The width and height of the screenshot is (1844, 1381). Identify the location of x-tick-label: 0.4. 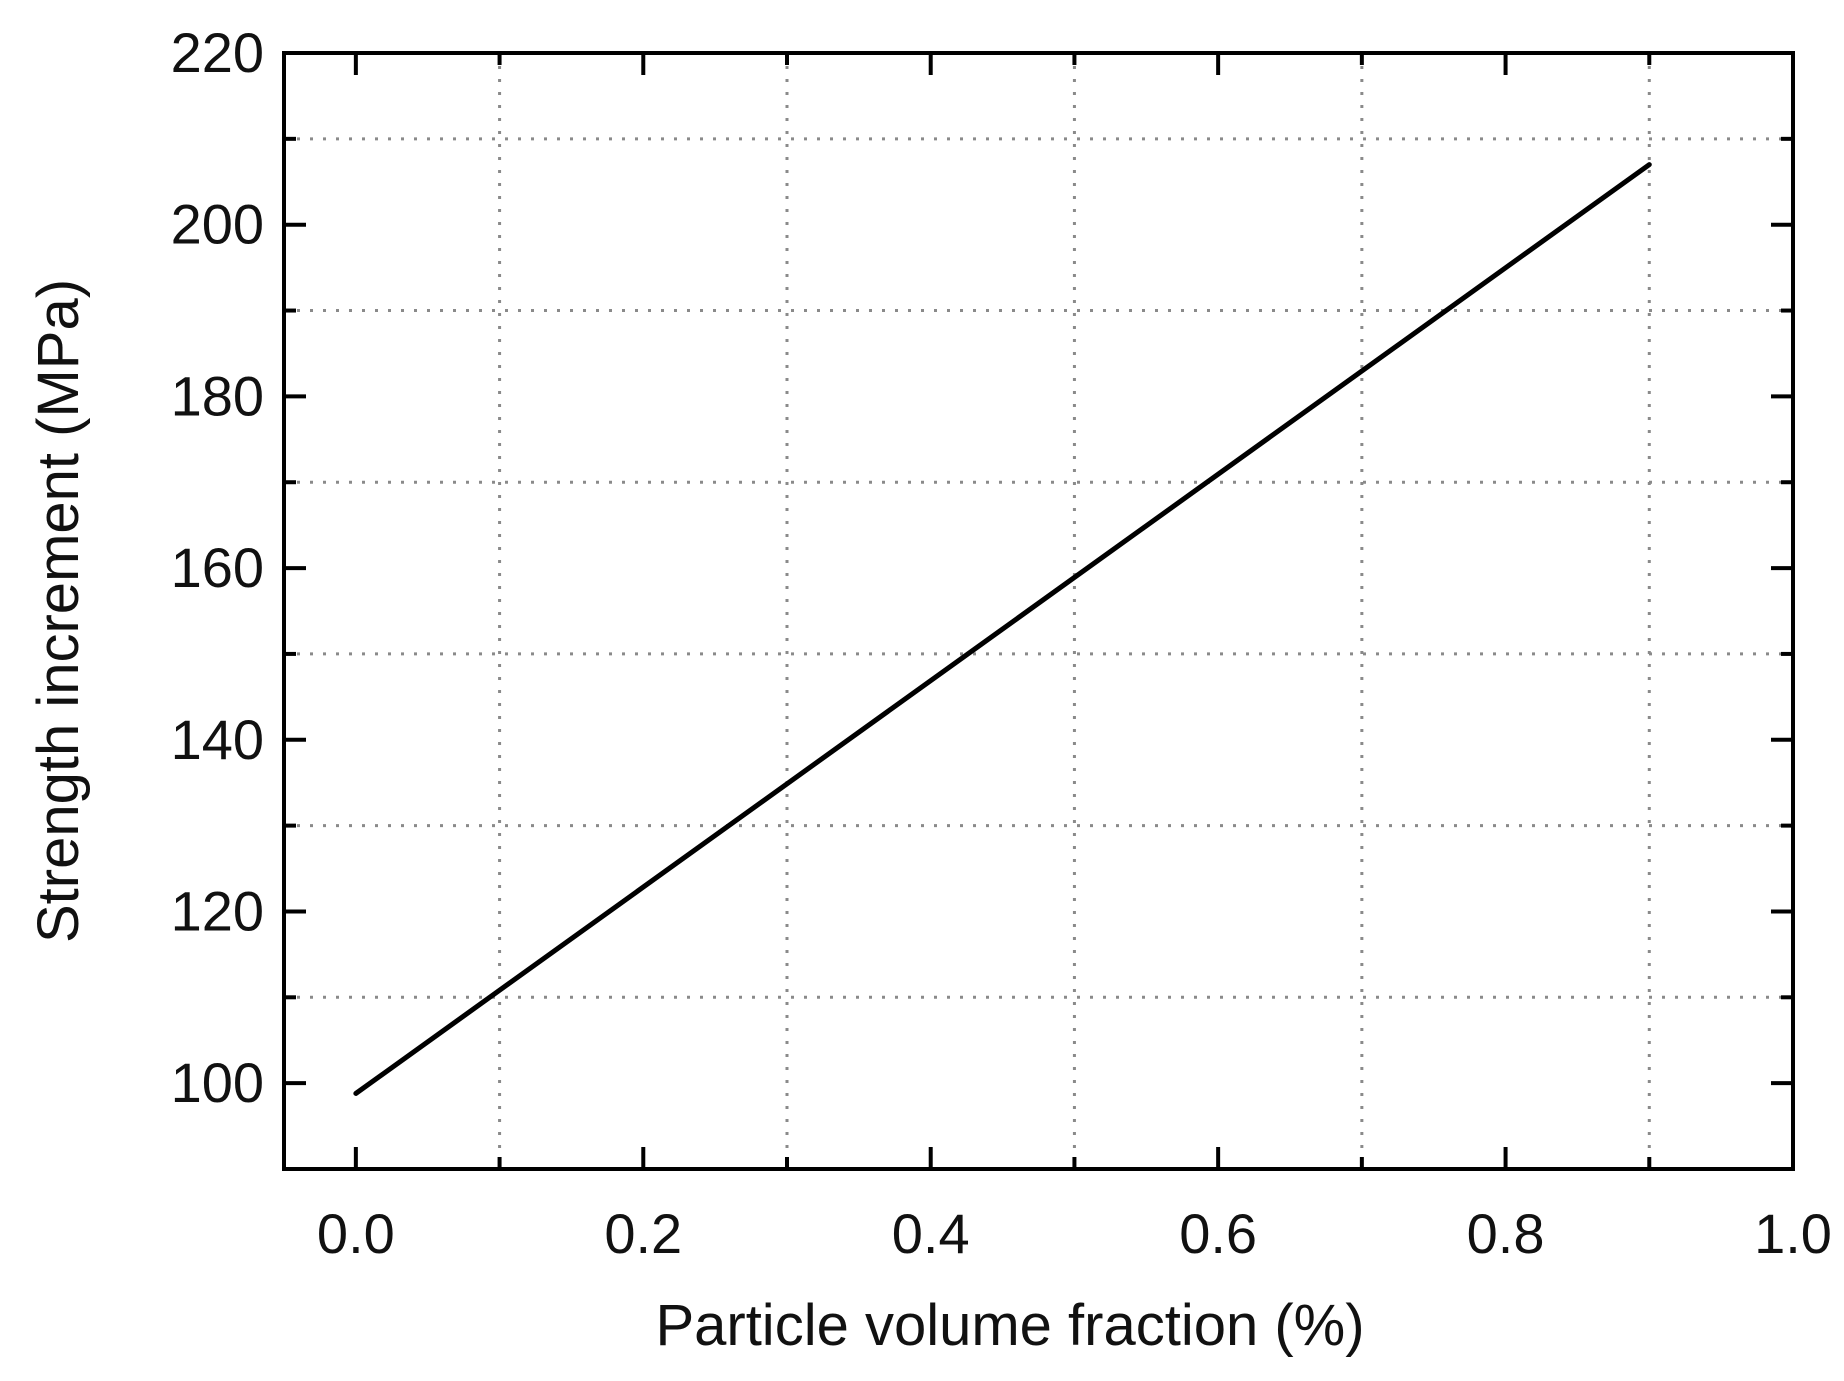
(931, 1233).